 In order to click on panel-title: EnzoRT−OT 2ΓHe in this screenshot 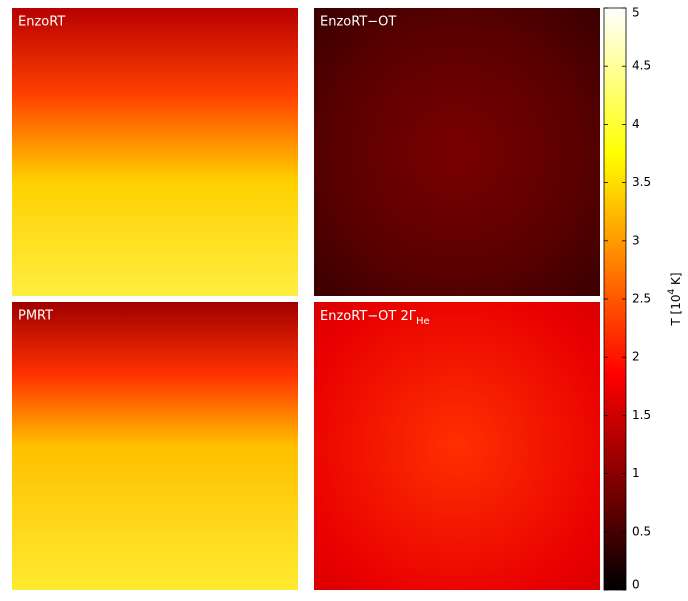, I will do `click(375, 318)`.